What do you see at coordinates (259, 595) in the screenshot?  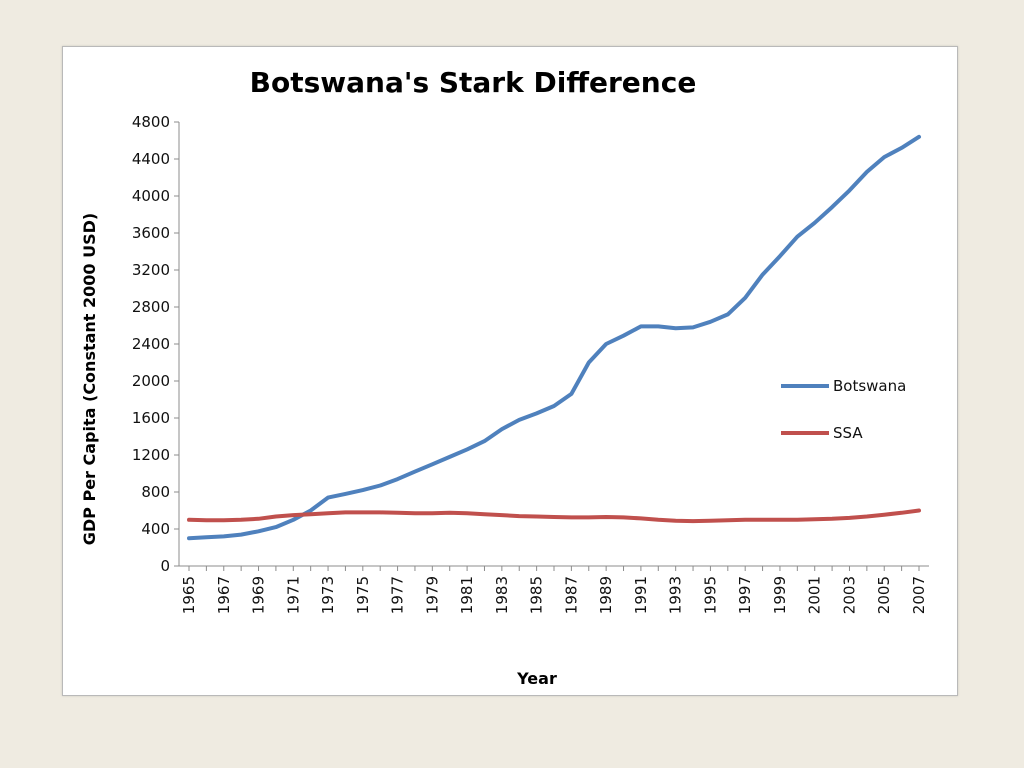 I see `x-tick-label: 1969` at bounding box center [259, 595].